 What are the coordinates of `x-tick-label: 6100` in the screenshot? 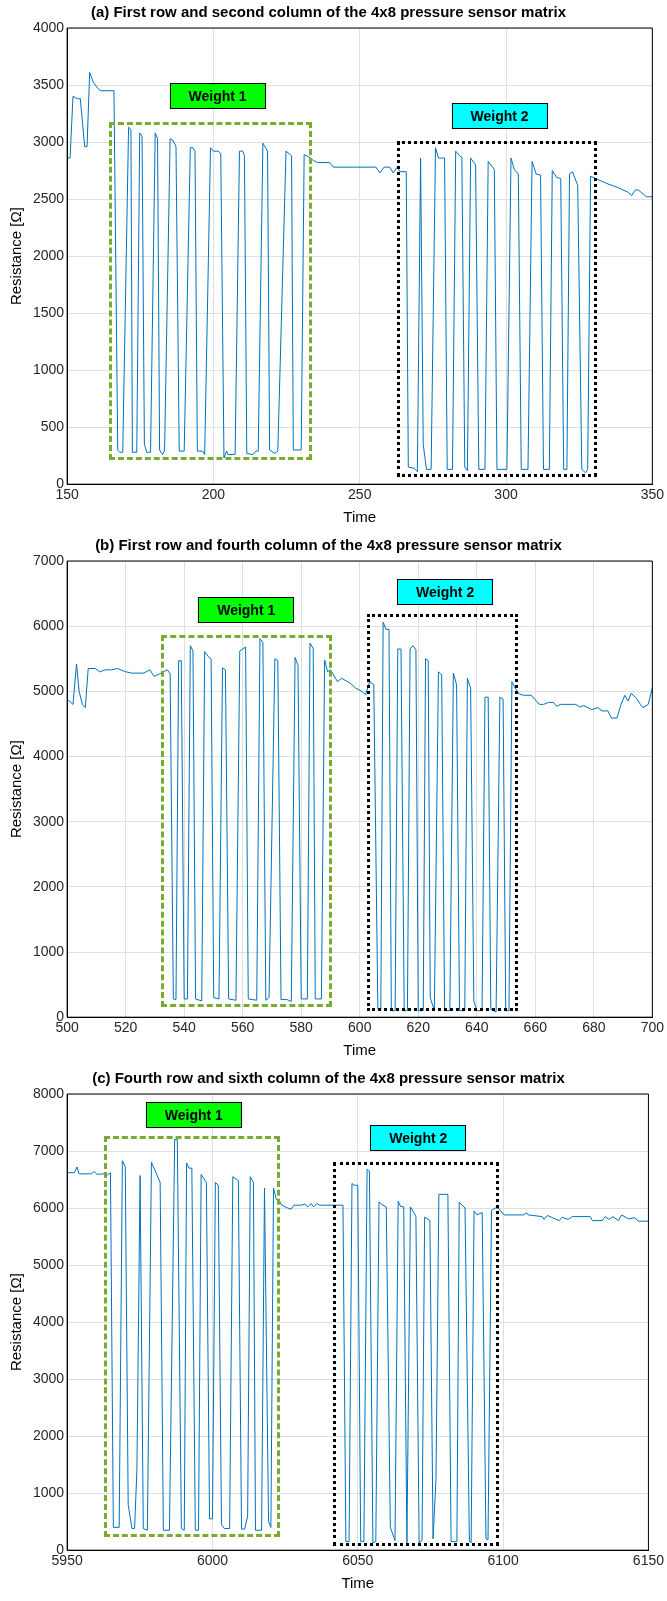 It's located at (503, 1560).